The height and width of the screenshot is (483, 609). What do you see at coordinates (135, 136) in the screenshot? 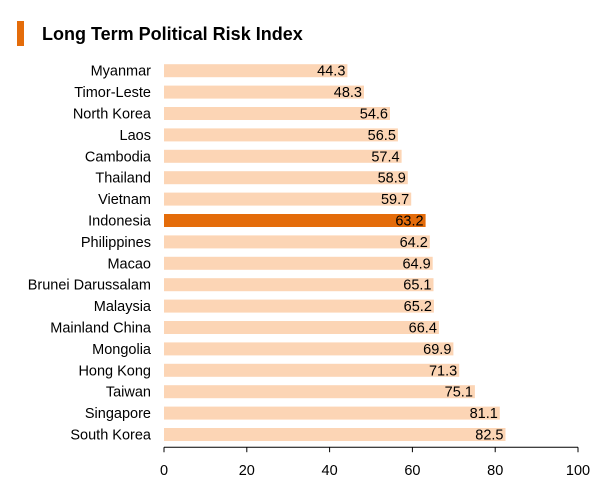
I see `category-label-laos: Laos` at bounding box center [135, 136].